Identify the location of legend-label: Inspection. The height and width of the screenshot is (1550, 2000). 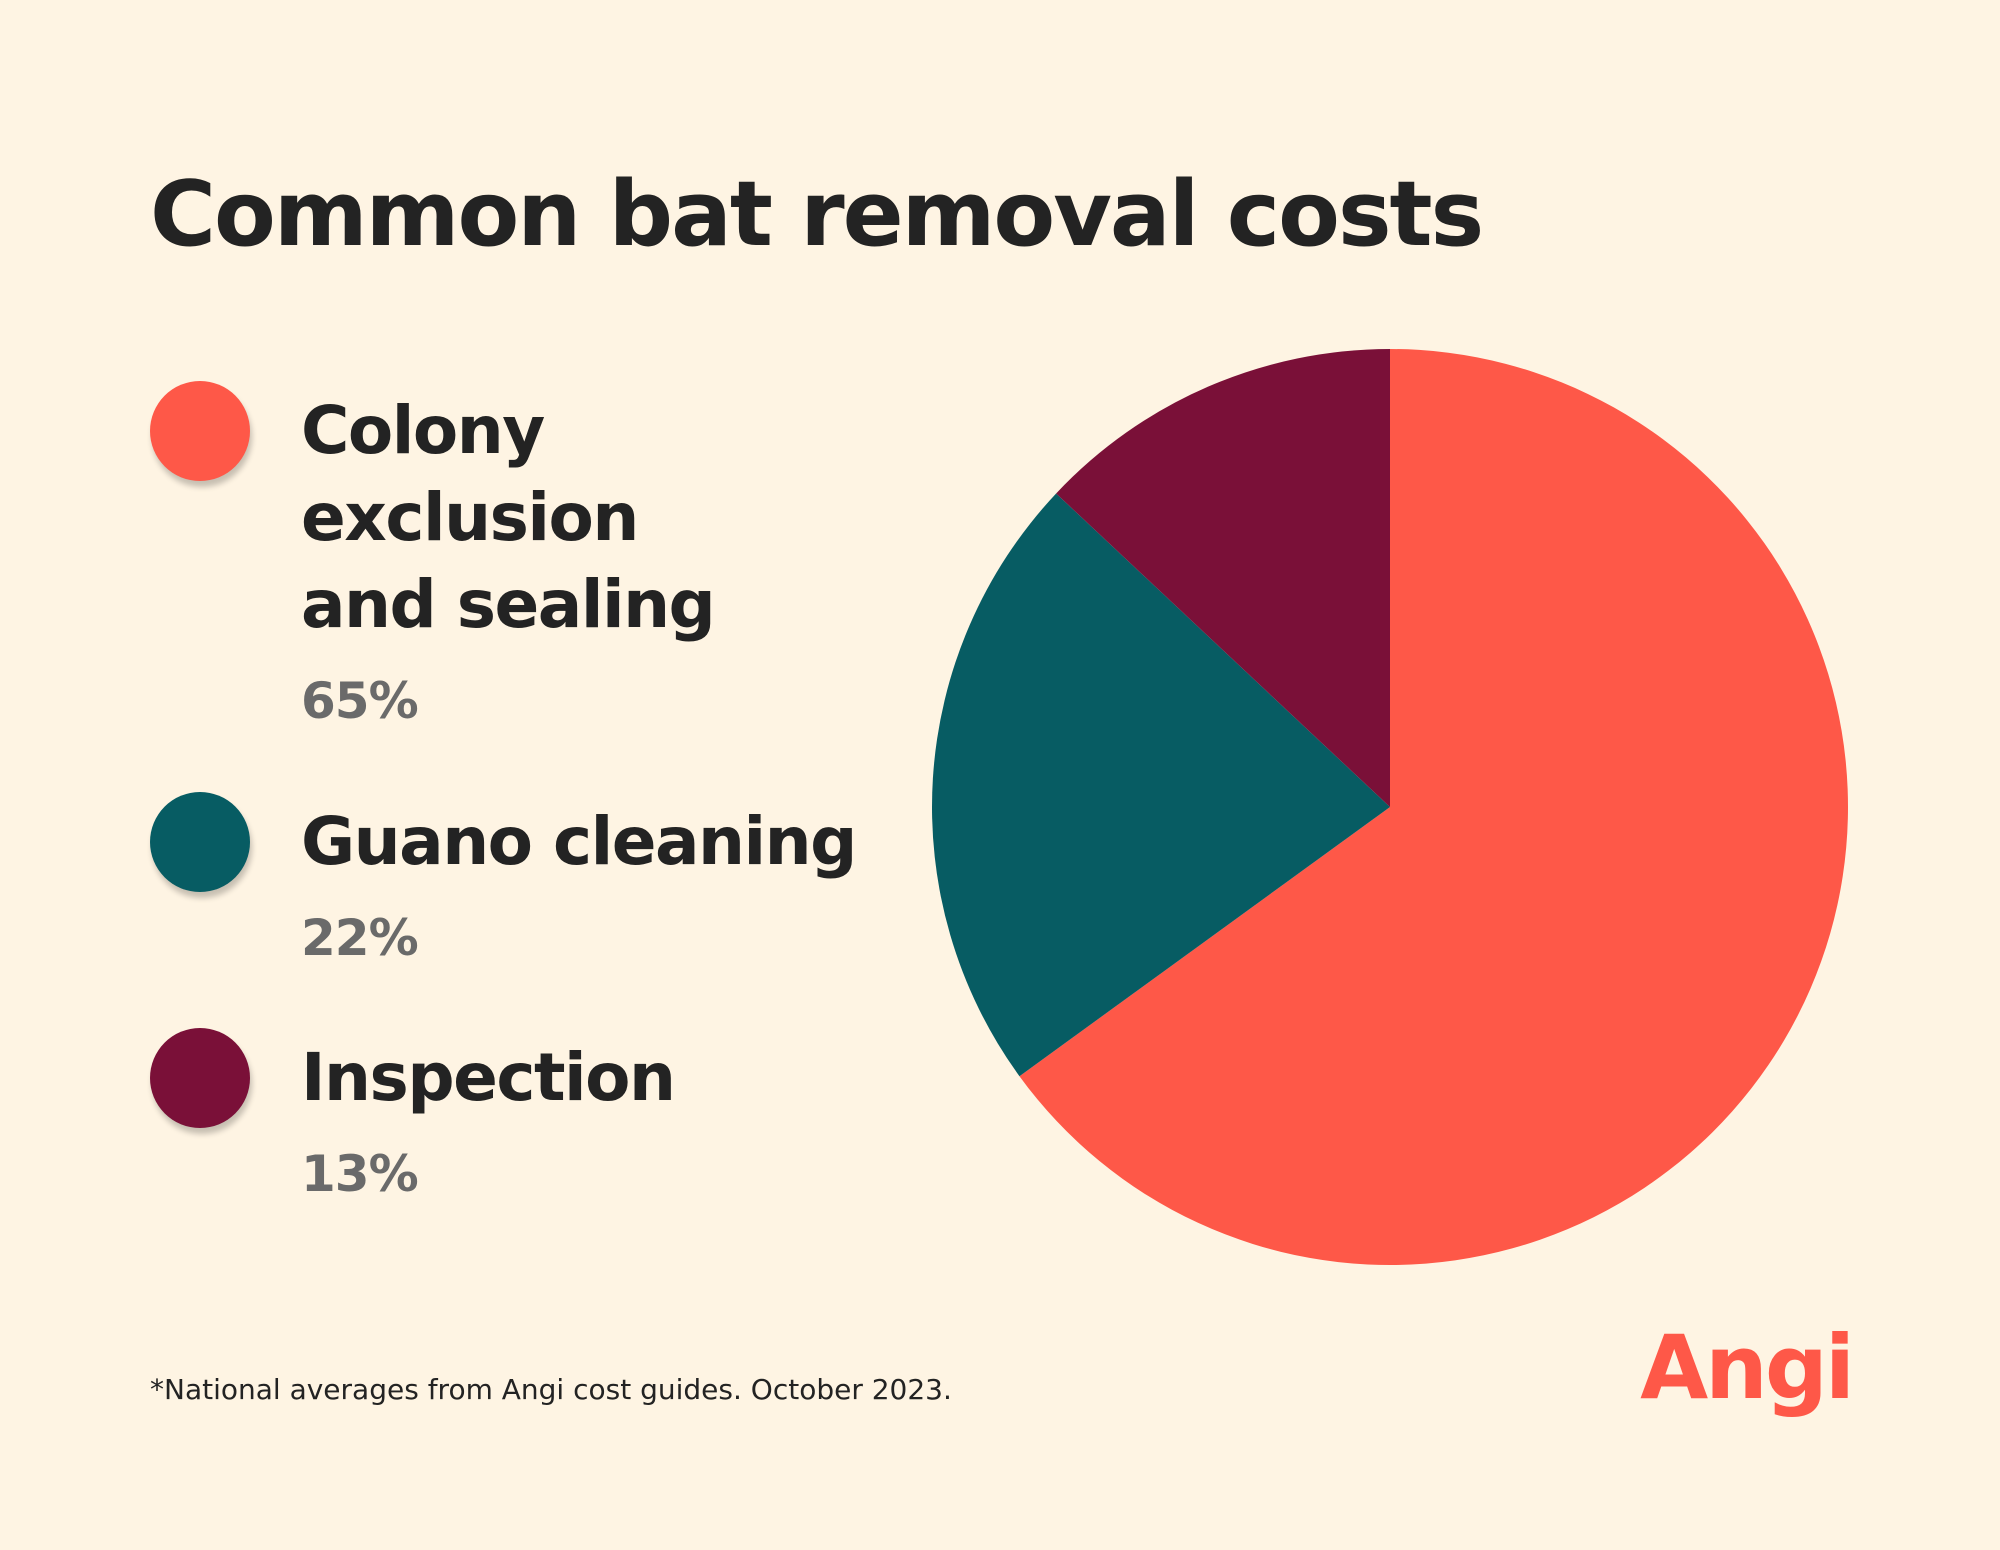
(488, 1077).